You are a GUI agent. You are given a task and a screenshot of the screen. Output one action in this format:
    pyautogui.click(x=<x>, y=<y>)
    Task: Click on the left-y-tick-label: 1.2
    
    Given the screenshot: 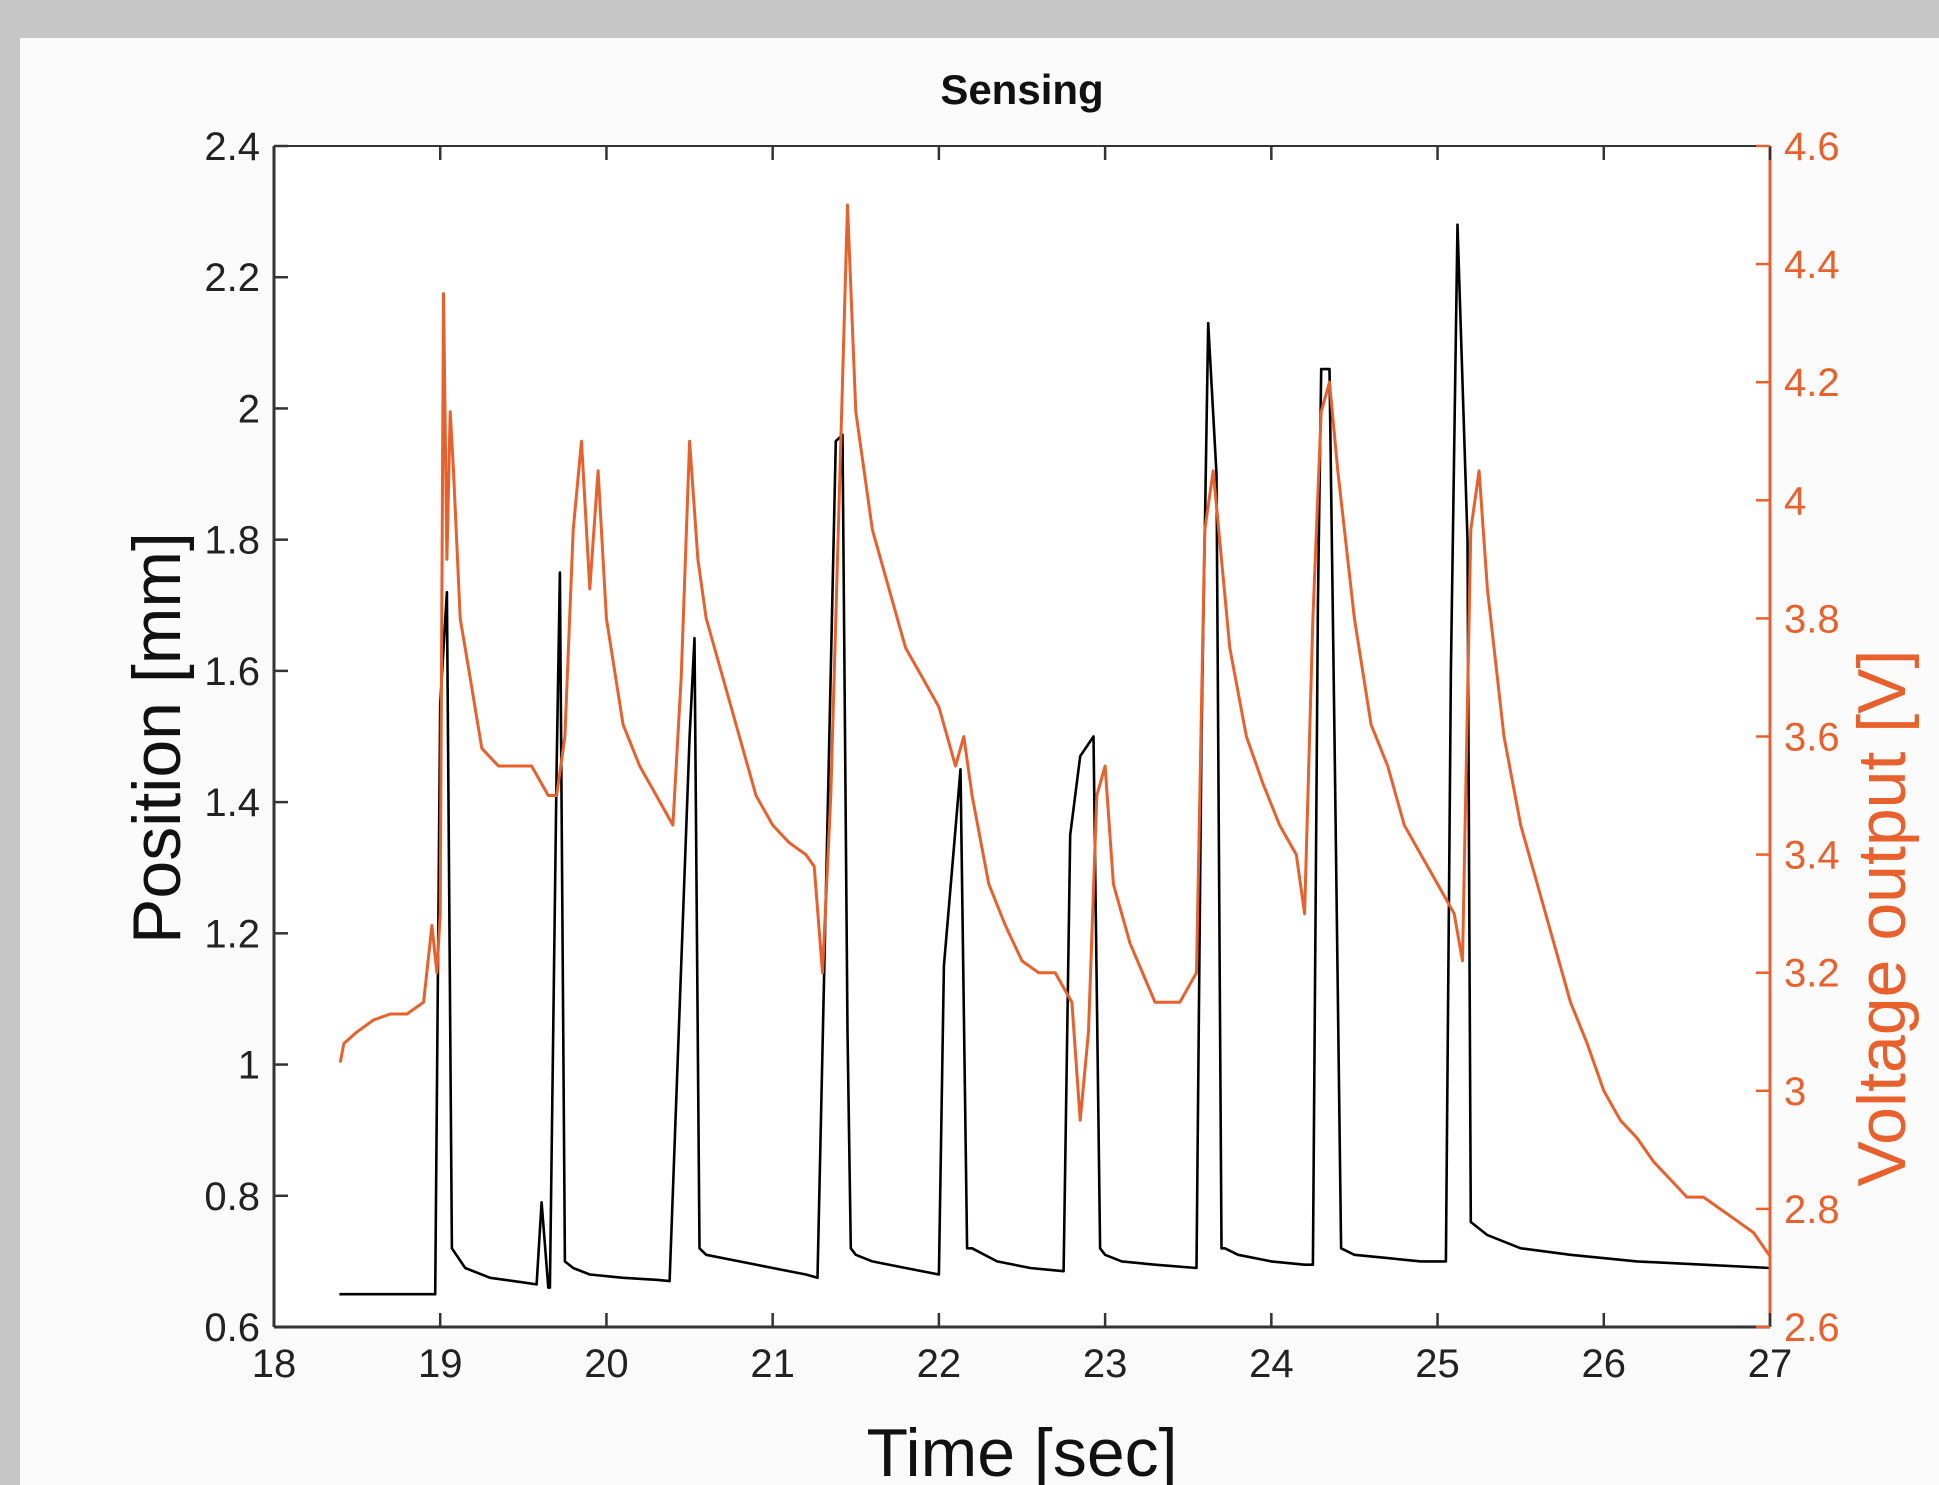 What is the action you would take?
    pyautogui.click(x=232, y=934)
    